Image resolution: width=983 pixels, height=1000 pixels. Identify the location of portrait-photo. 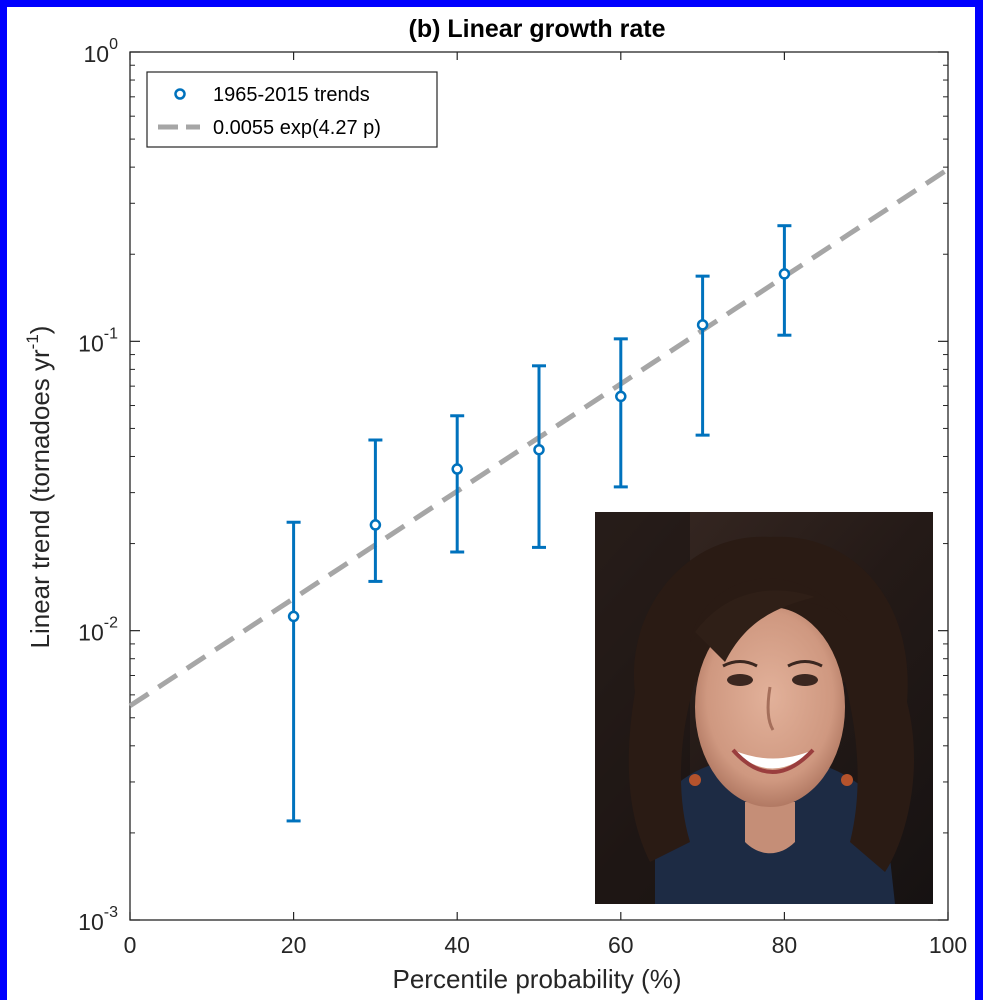
(764, 708).